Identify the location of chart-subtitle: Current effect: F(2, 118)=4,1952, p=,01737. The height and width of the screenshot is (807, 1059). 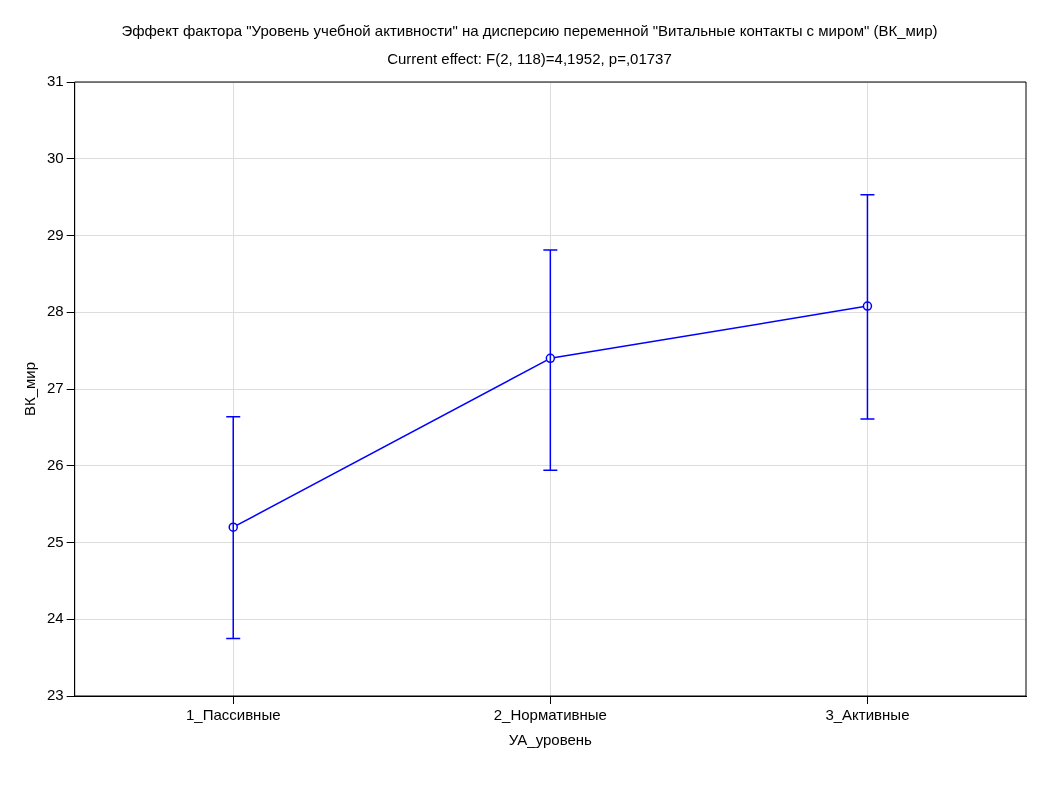
(529, 59).